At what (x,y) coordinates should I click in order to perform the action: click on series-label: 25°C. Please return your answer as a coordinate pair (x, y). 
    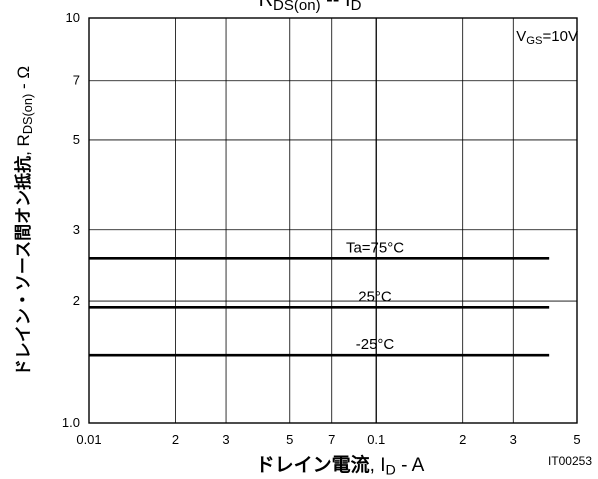
    Looking at the image, I should click on (375, 296).